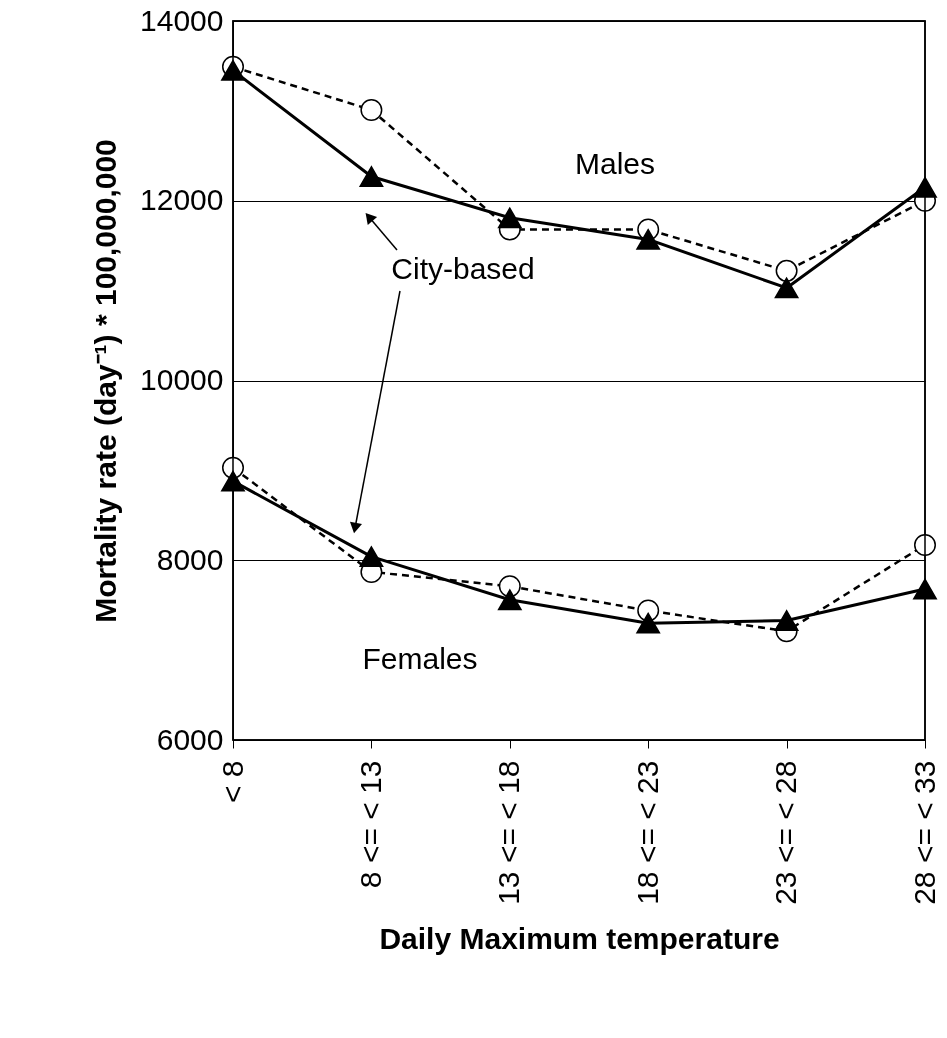 This screenshot has width=947, height=1038. What do you see at coordinates (615, 163) in the screenshot?
I see `annotation: Males` at bounding box center [615, 163].